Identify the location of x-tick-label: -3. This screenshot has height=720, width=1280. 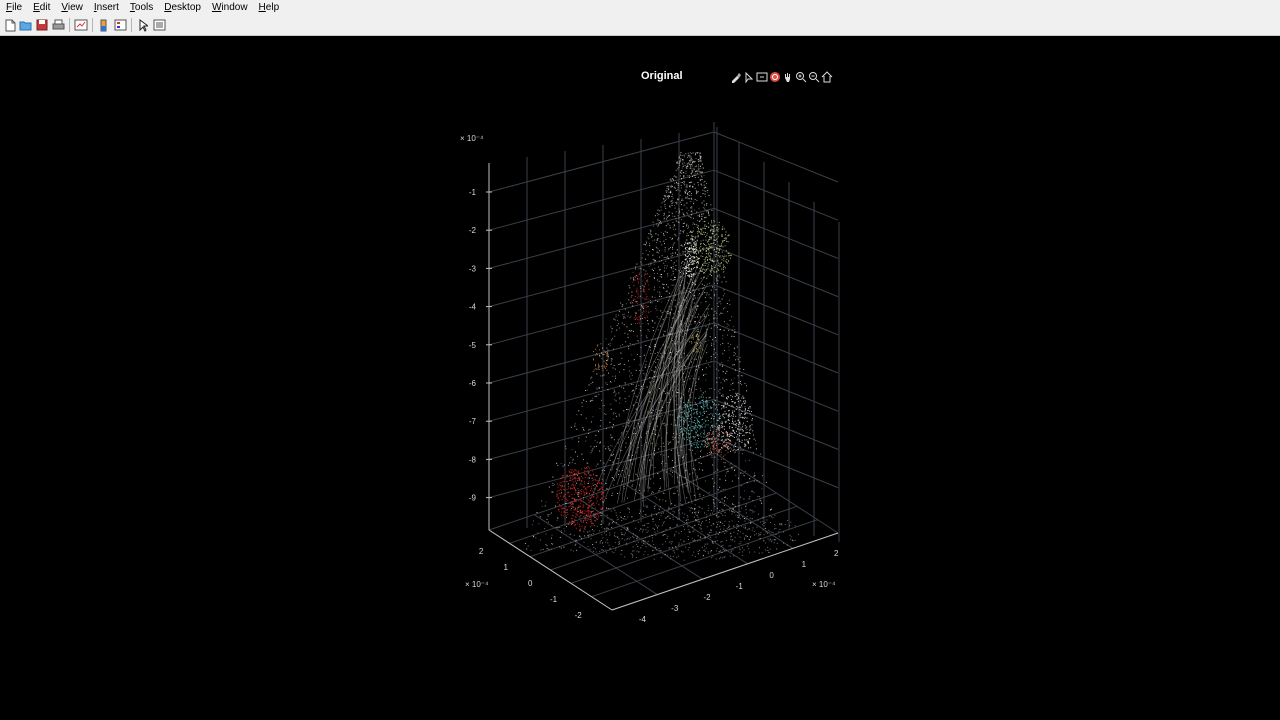
(675, 608).